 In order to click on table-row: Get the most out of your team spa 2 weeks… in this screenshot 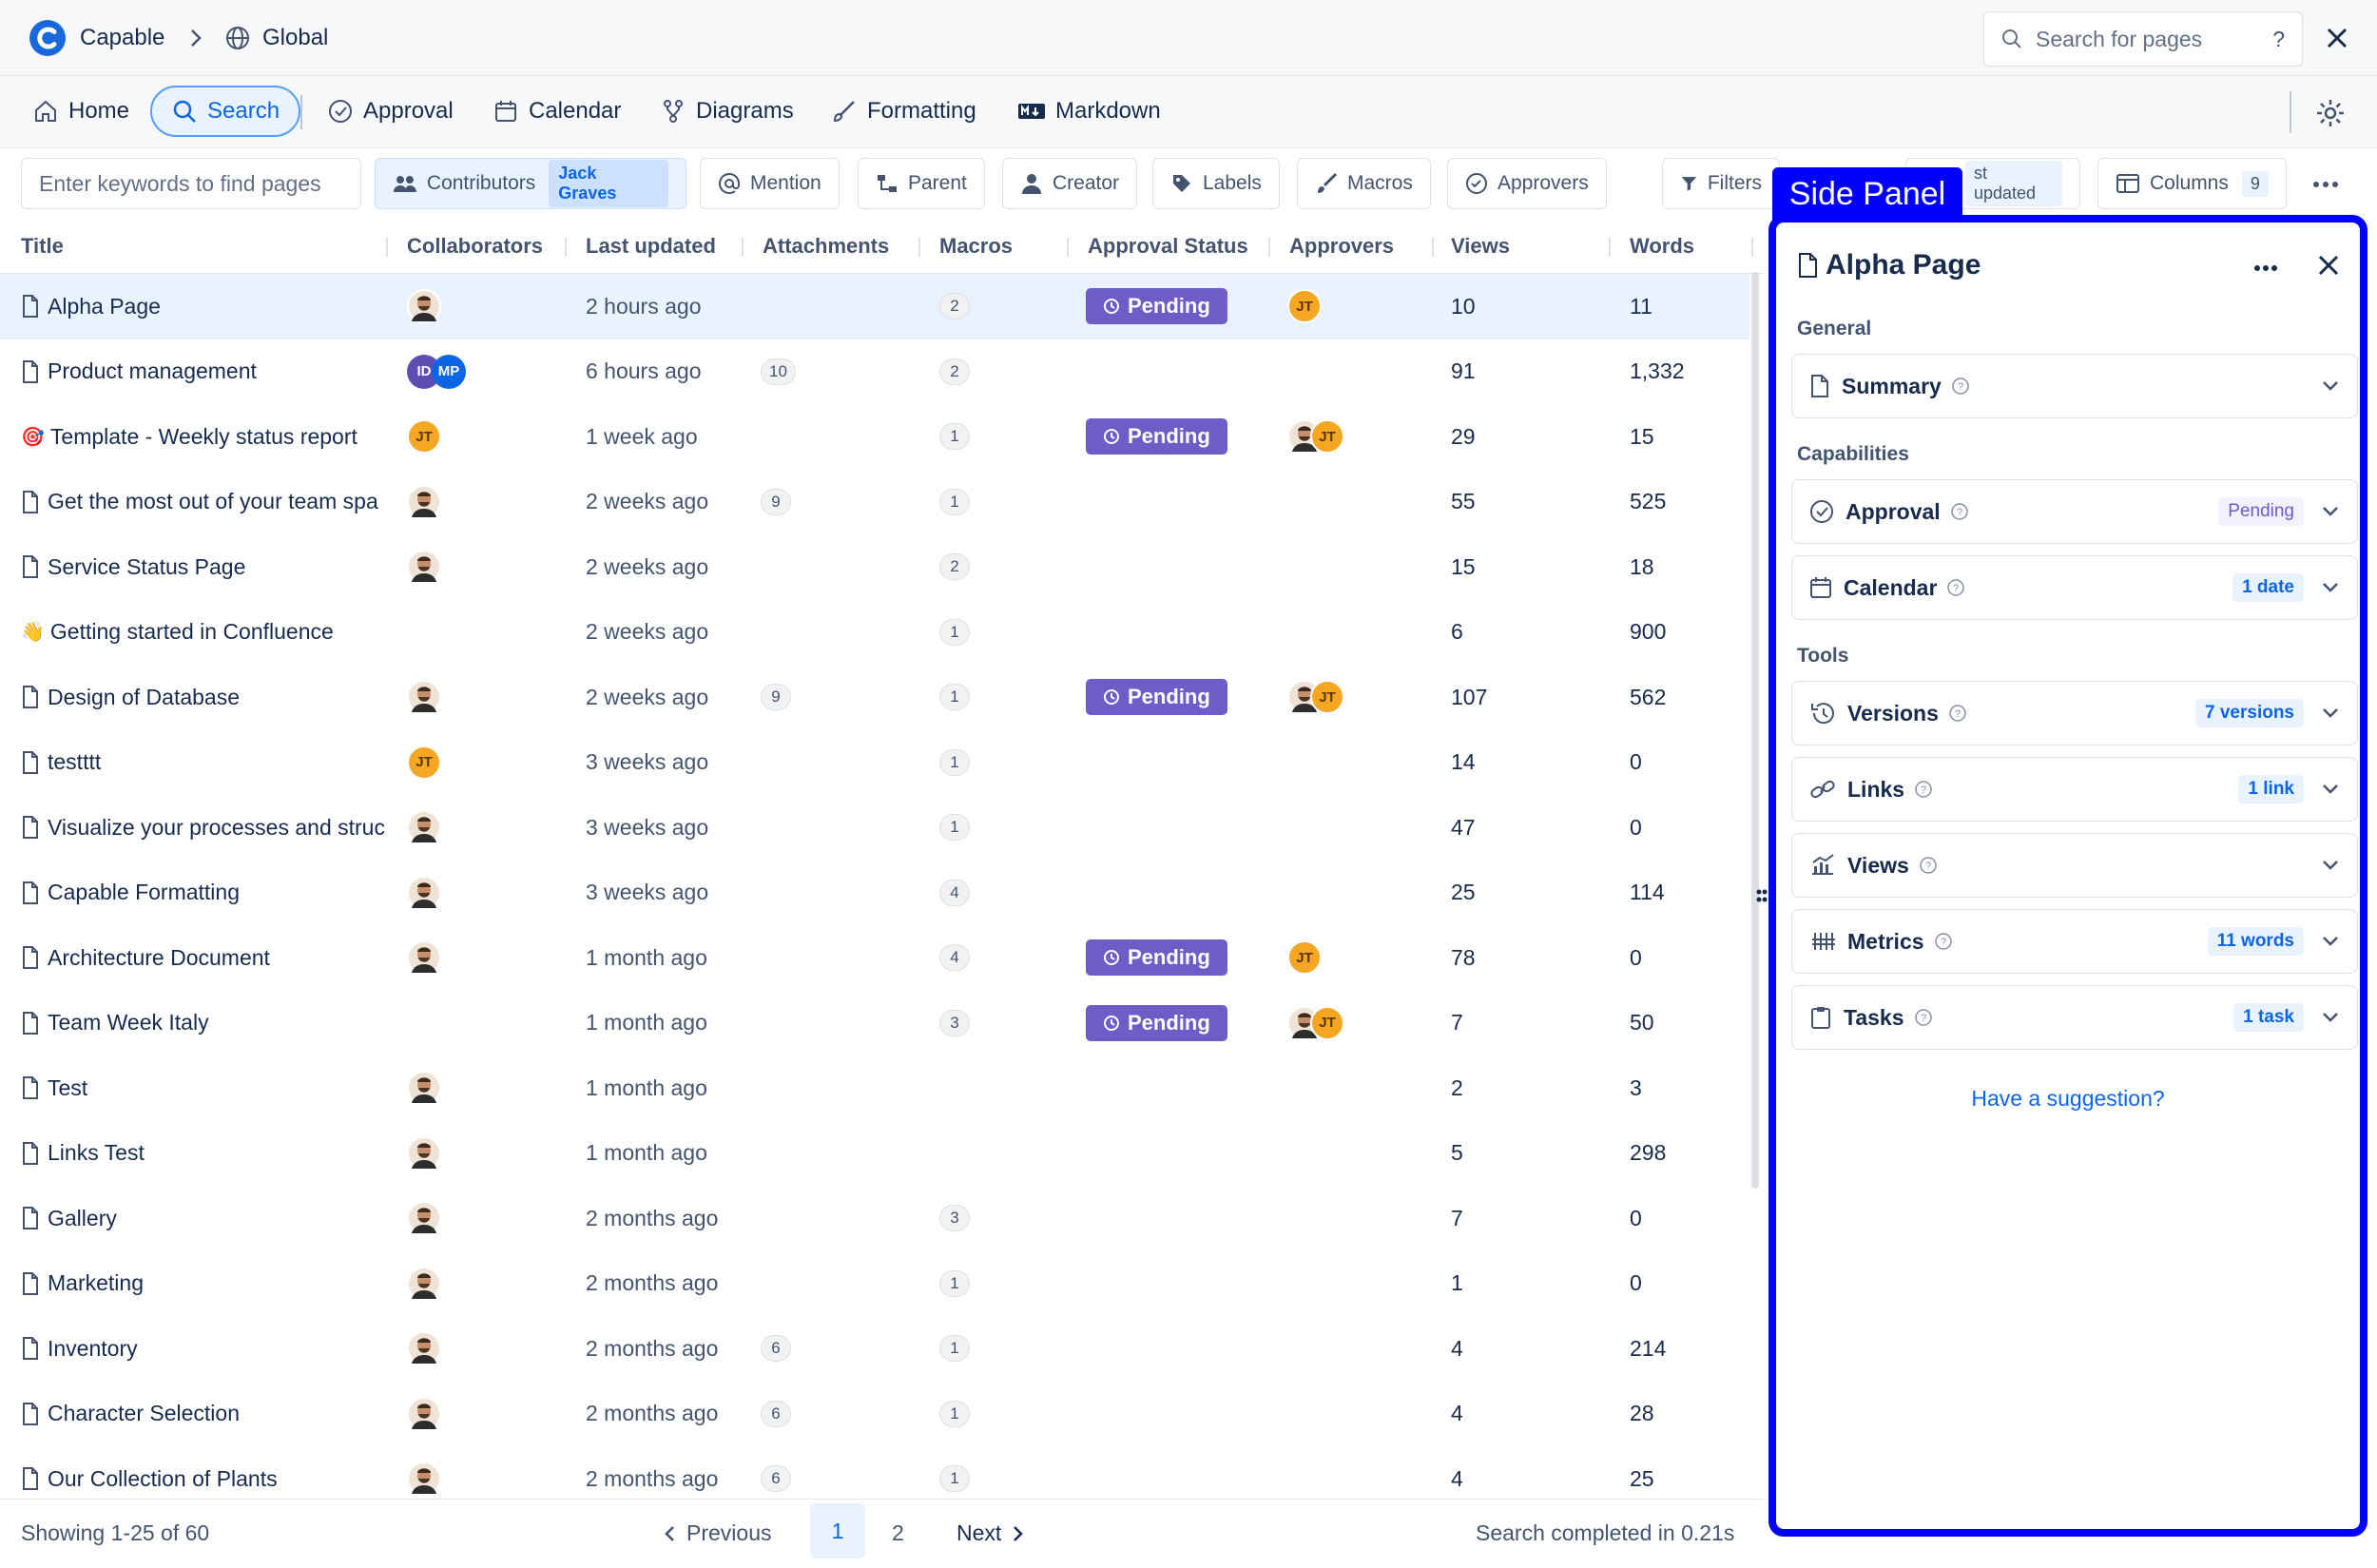, I will do `click(874, 502)`.